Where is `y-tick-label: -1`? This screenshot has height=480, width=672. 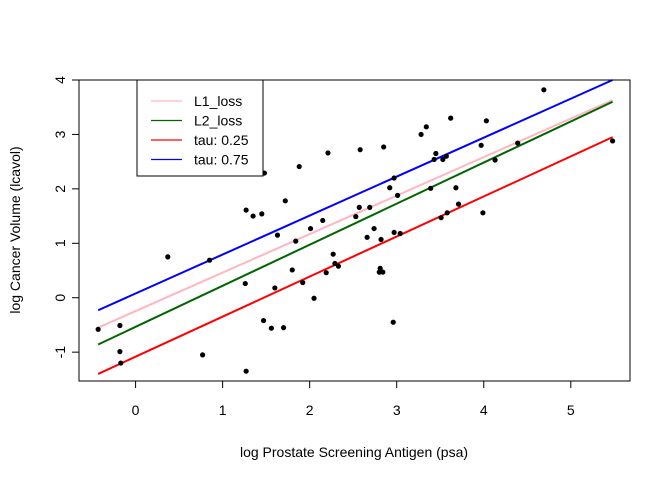
y-tick-label: -1 is located at coordinates (60, 352).